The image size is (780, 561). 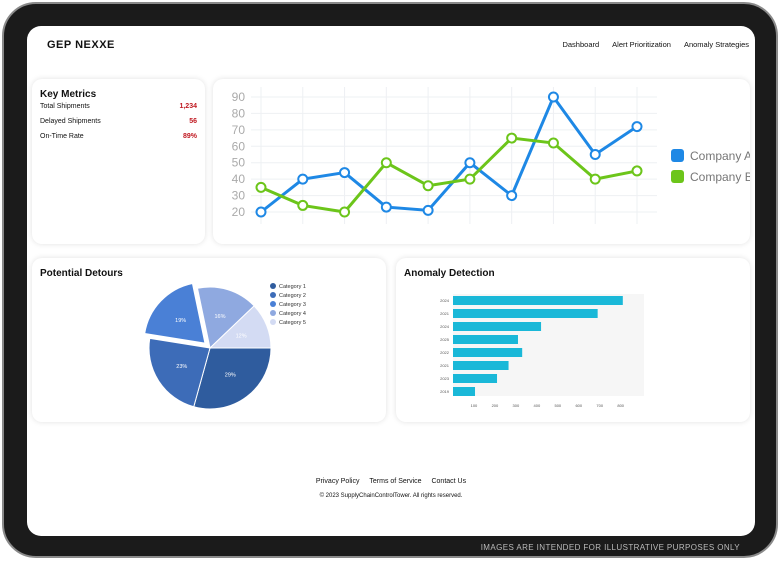 I want to click on y-tick-label: 2025, so click(x=445, y=339).